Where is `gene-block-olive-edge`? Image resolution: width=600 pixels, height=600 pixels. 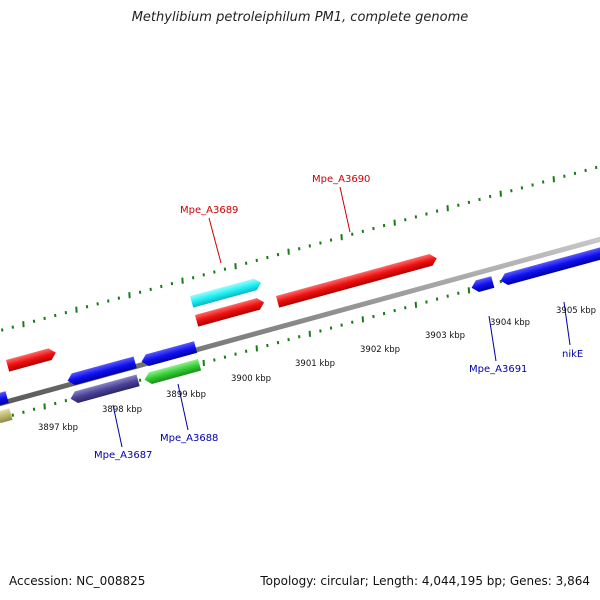
gene-block-olive-edge is located at coordinates (6, 415).